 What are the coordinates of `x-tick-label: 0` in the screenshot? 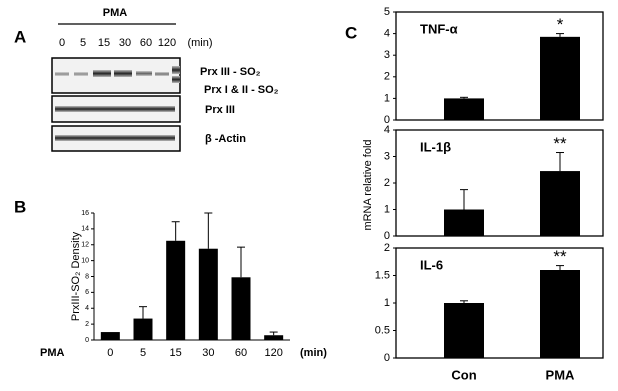 It's located at (110, 353).